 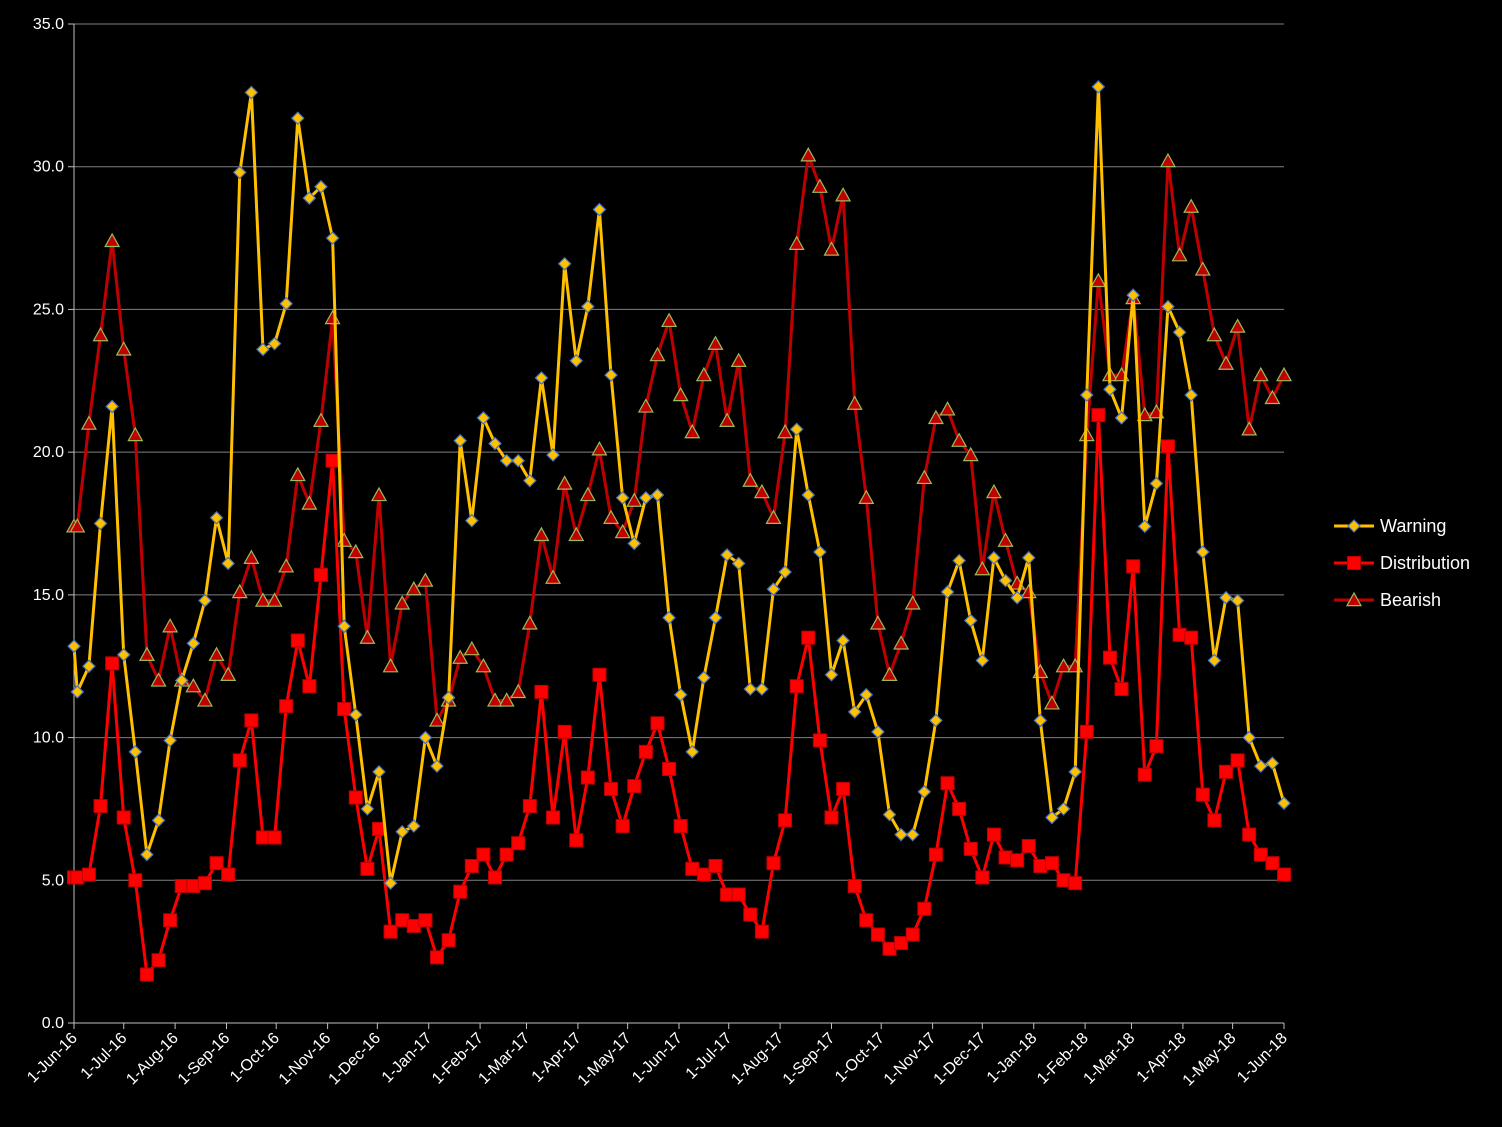 What do you see at coordinates (1413, 526) in the screenshot?
I see `legend-label-warning: Warning` at bounding box center [1413, 526].